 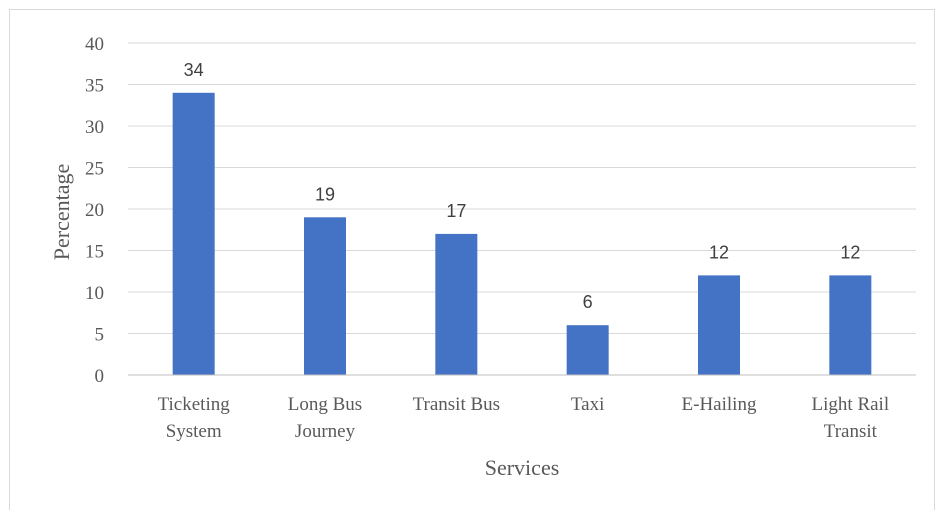 I want to click on y-tick-label: 35, so click(x=94, y=86).